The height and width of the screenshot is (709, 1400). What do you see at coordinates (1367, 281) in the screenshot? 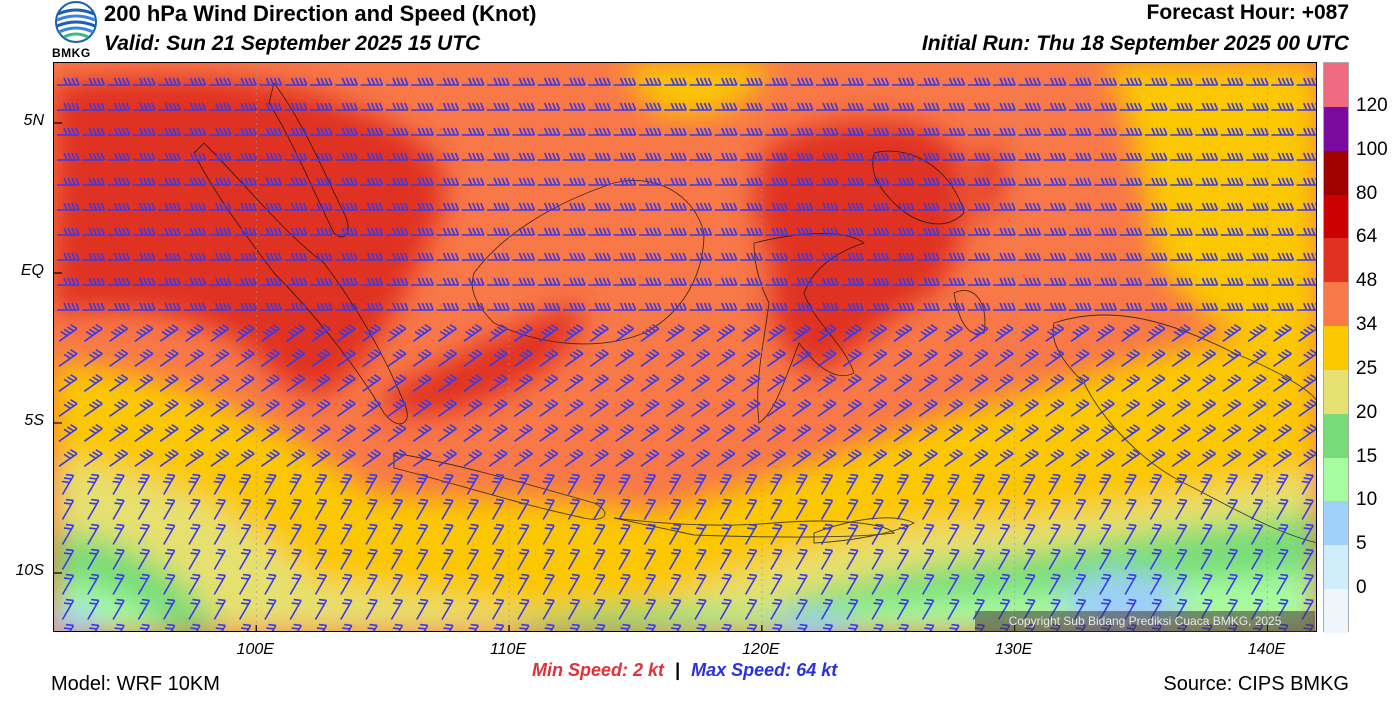
I see `colorbar-label: 48` at bounding box center [1367, 281].